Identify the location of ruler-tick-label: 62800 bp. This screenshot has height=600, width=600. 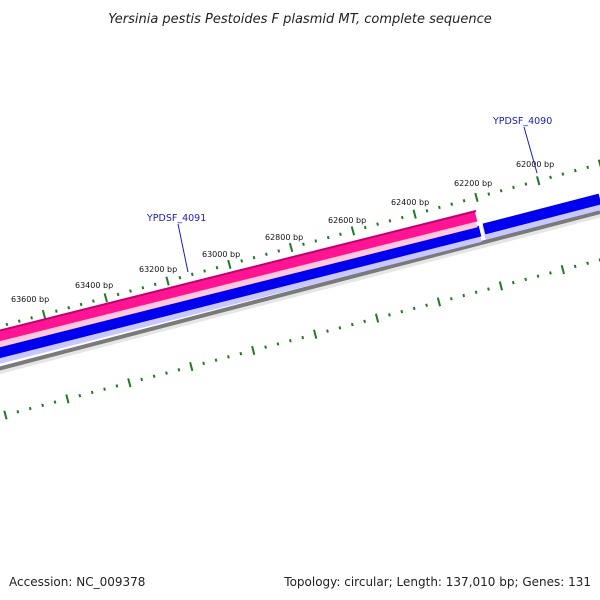
(284, 237).